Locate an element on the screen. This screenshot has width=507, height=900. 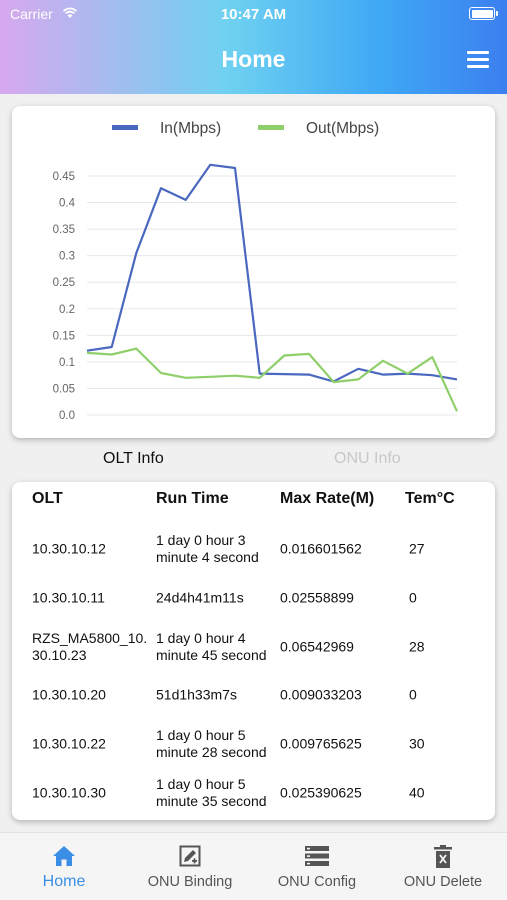
cell-olt: 10.30.10.30 is located at coordinates (69, 792).